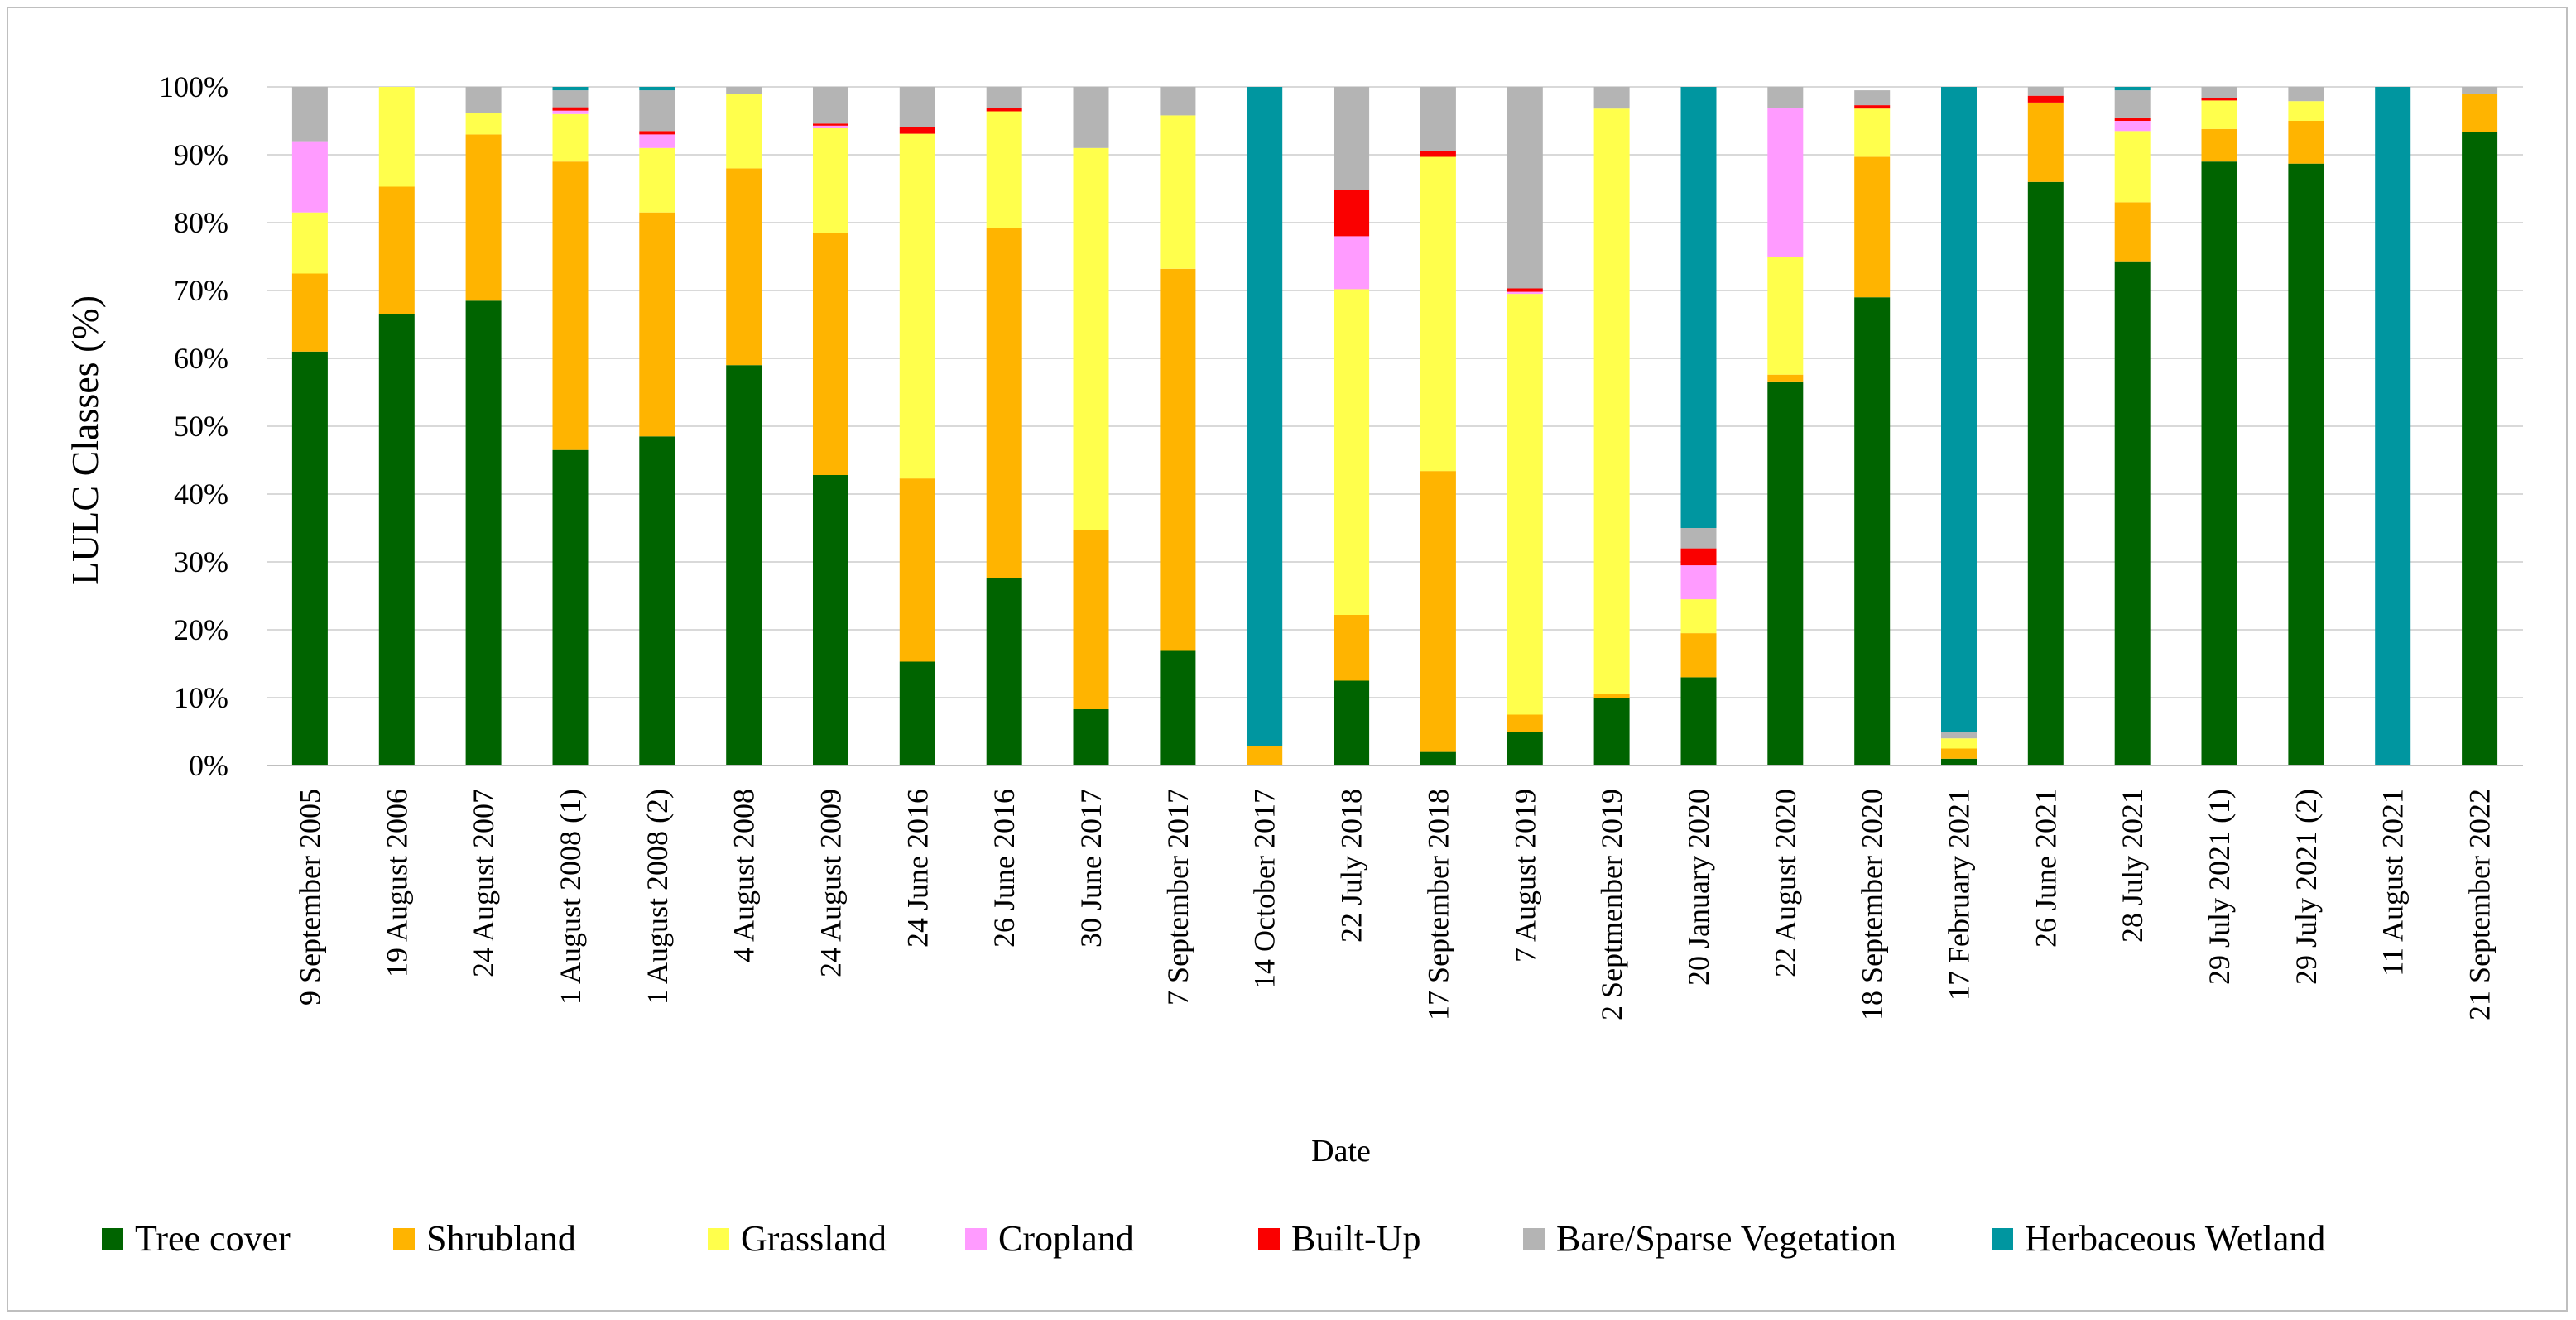 This screenshot has height=1320, width=2576. What do you see at coordinates (2219, 887) in the screenshot?
I see `x-tick-label: 29 July 2021 (1)` at bounding box center [2219, 887].